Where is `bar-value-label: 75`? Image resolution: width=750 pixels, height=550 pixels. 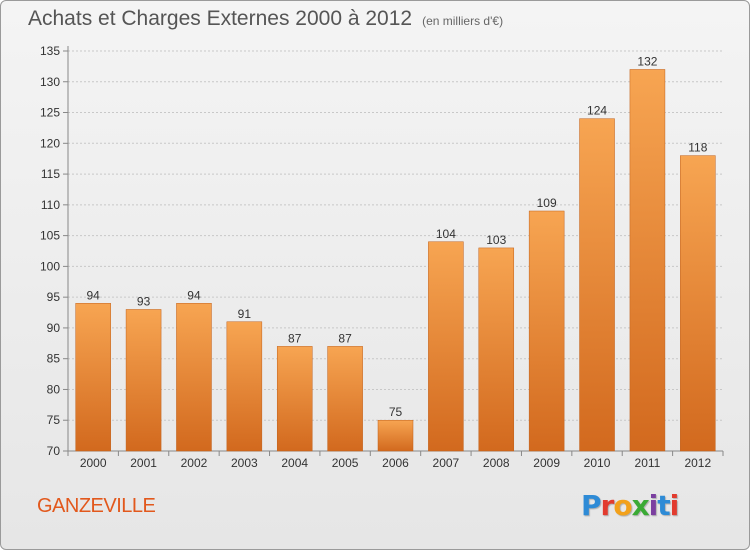 bar-value-label: 75 is located at coordinates (396, 412).